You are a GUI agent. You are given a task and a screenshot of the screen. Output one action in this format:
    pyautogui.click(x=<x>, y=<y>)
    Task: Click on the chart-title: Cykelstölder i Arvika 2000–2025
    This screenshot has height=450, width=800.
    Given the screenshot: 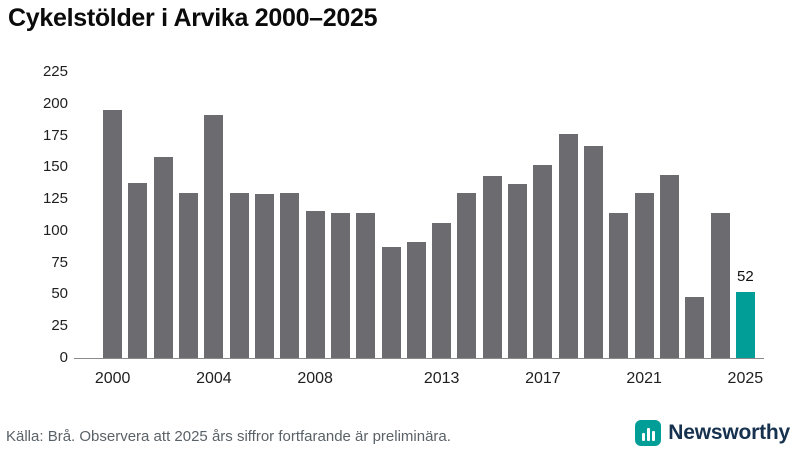 What is the action you would take?
    pyautogui.click(x=193, y=18)
    